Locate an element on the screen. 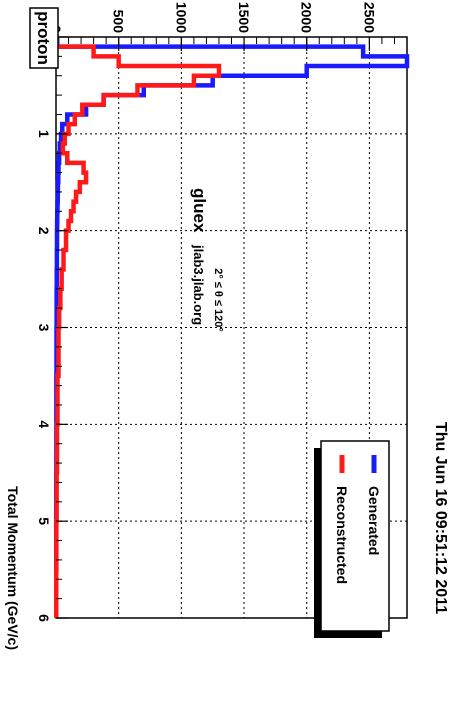 The width and height of the screenshot is (462, 703). y-tick-label: 2000 is located at coordinates (307, 17).